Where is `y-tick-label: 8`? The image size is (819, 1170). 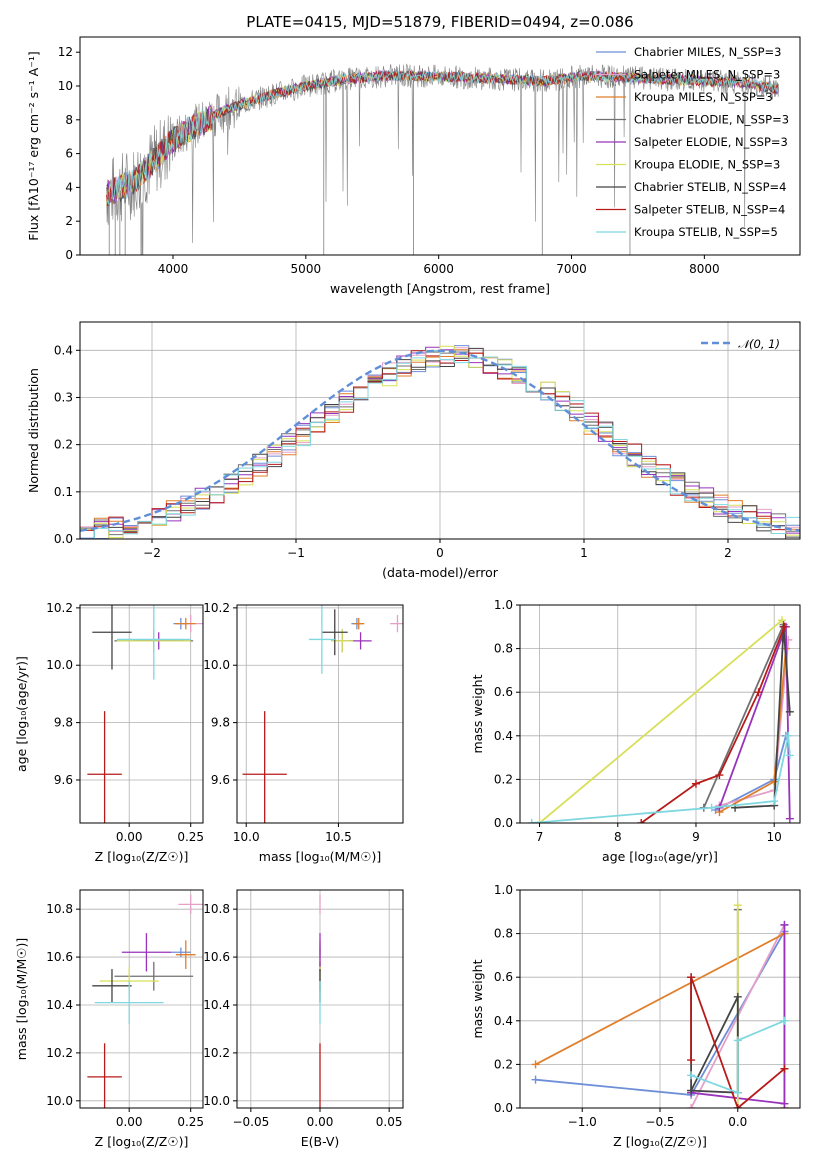 y-tick-label: 8 is located at coordinates (69, 120).